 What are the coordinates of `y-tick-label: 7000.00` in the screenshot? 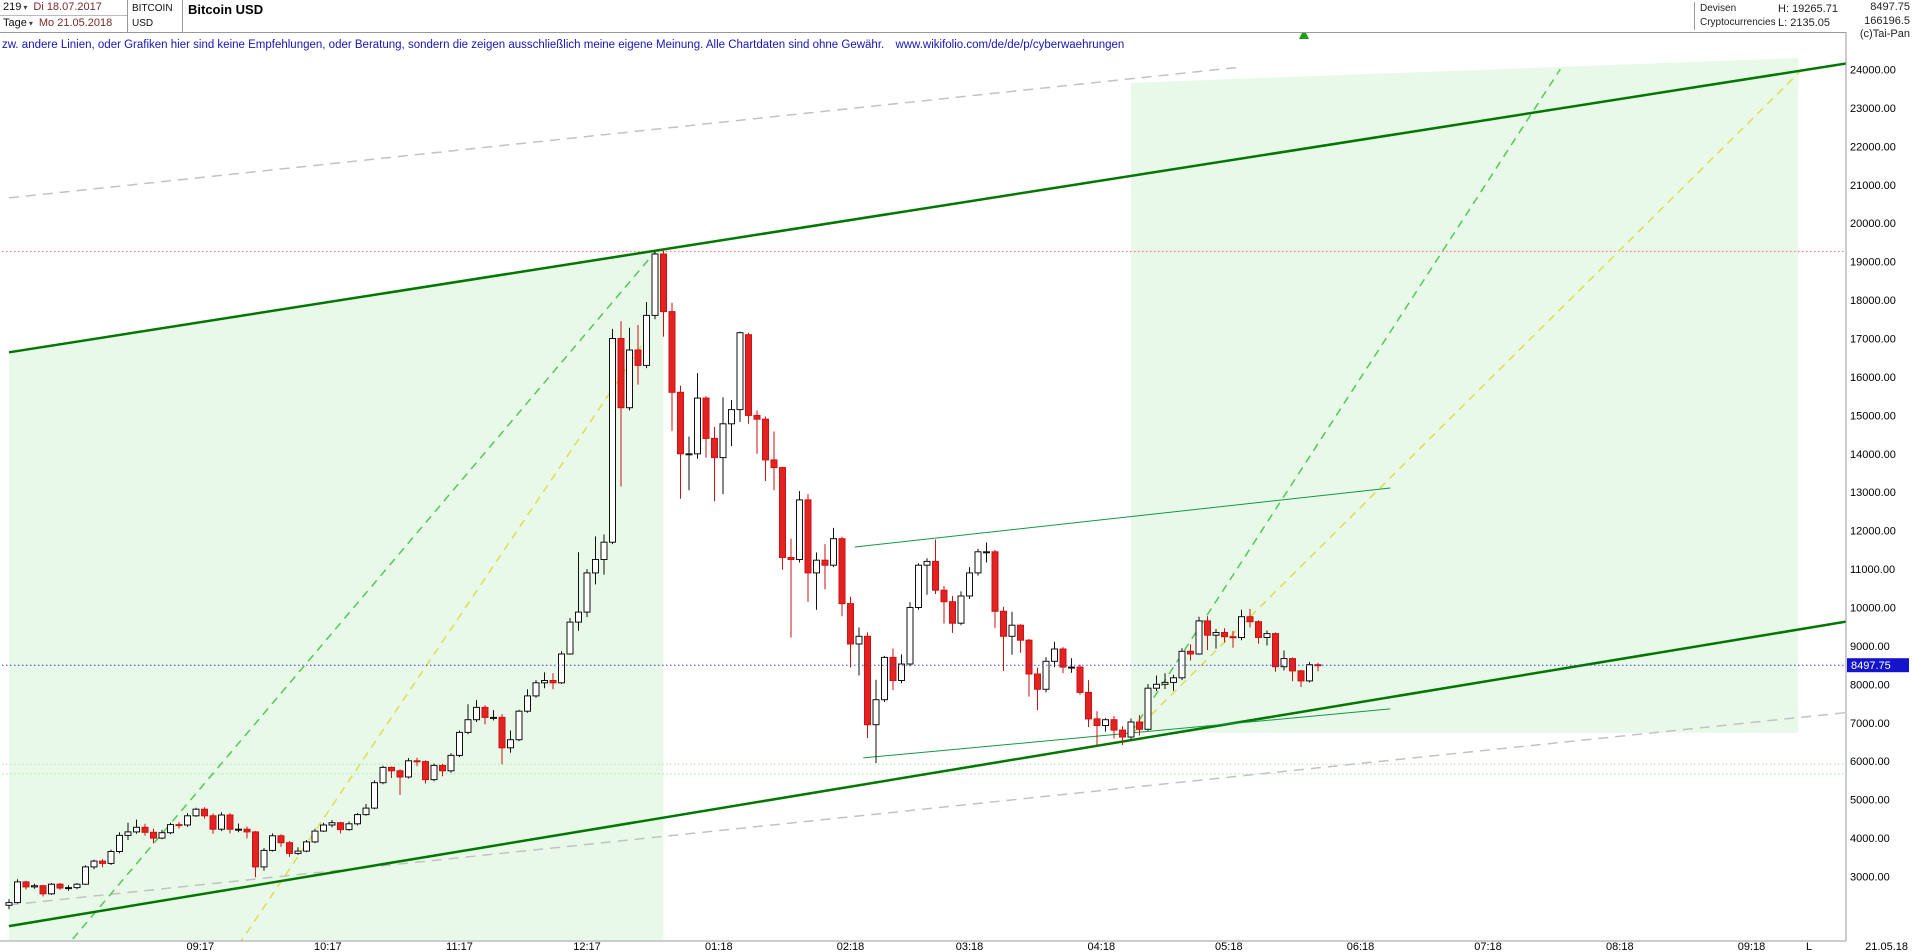 It's located at (1870, 724).